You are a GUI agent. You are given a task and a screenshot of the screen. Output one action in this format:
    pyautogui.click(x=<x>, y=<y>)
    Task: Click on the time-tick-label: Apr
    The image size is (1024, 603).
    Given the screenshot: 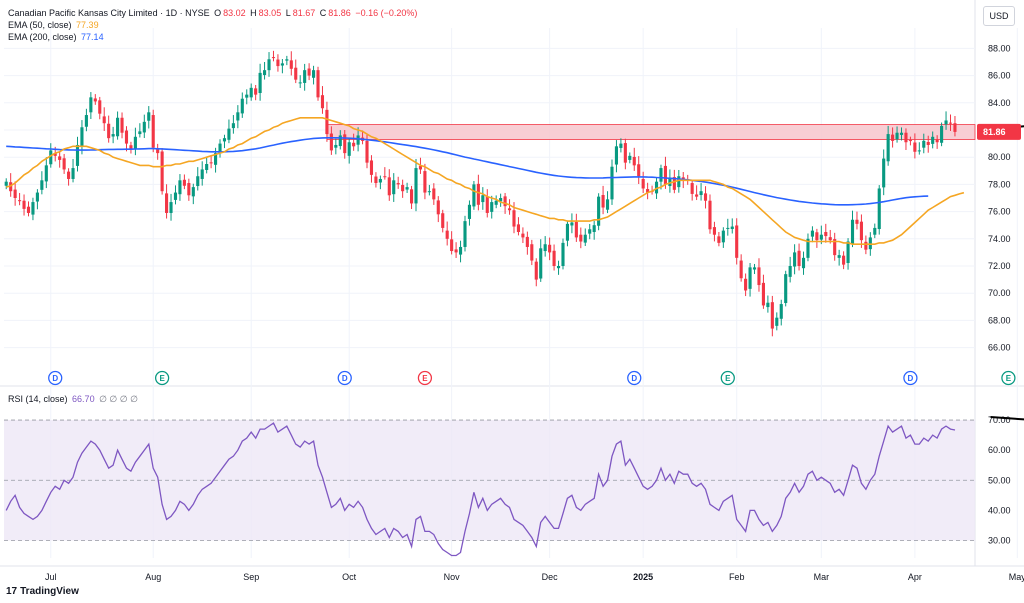 What is the action you would take?
    pyautogui.click(x=915, y=577)
    